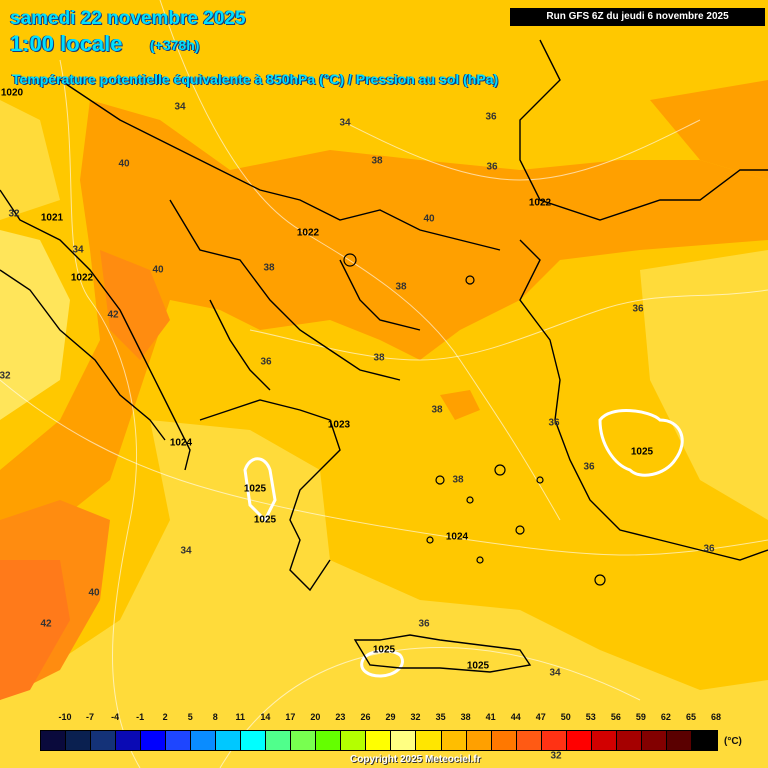  Describe the element at coordinates (377, 161) in the screenshot. I see `temperature-label-5: 38` at that location.